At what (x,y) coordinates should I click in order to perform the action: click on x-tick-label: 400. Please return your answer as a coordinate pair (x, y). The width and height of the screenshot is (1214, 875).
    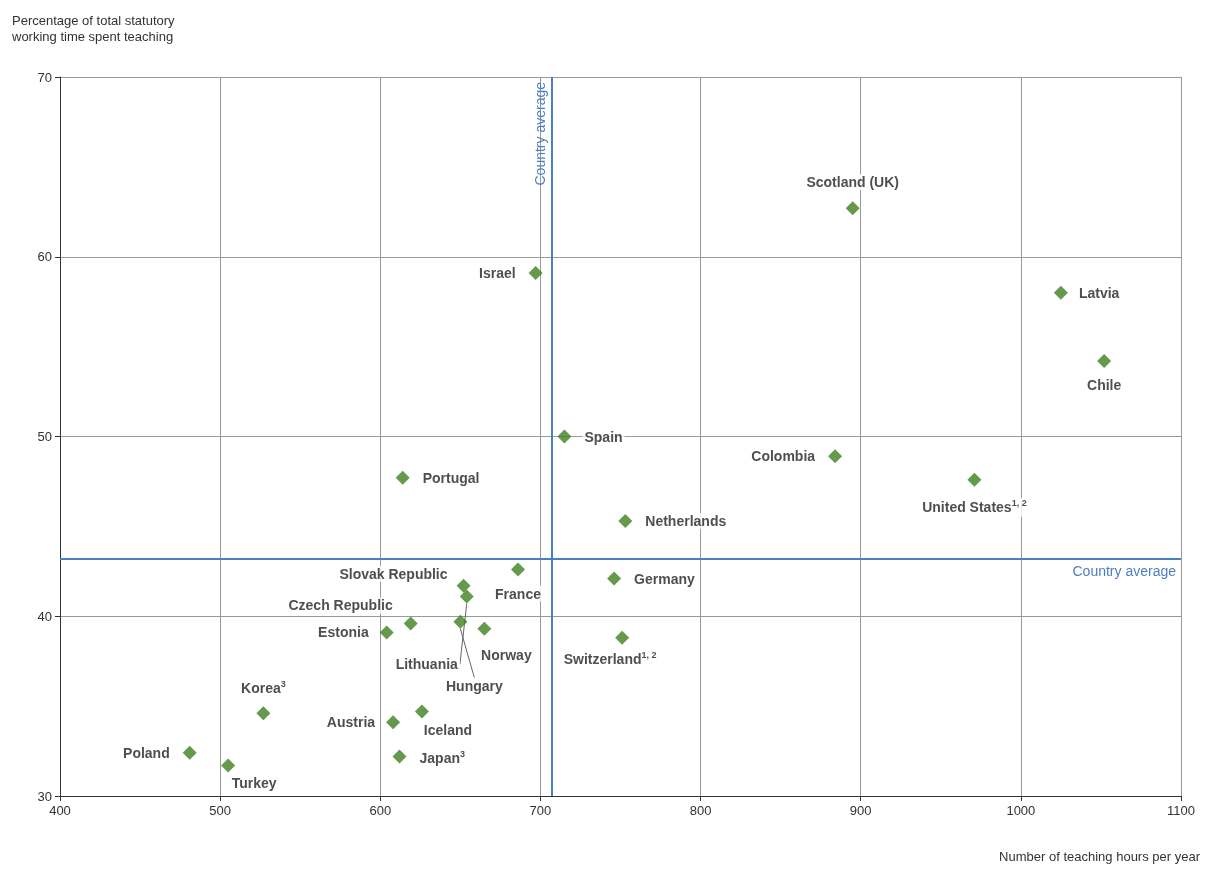
    Looking at the image, I should click on (60, 810).